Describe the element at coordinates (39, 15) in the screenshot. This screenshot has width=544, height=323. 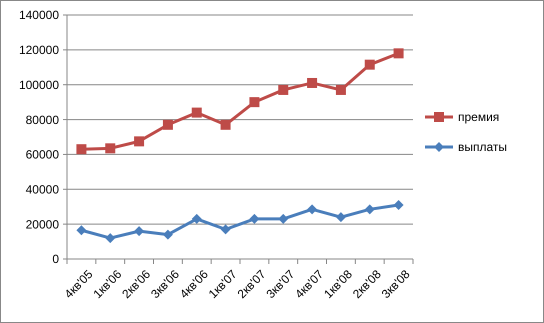
I see `y-tick-label: 140000` at that location.